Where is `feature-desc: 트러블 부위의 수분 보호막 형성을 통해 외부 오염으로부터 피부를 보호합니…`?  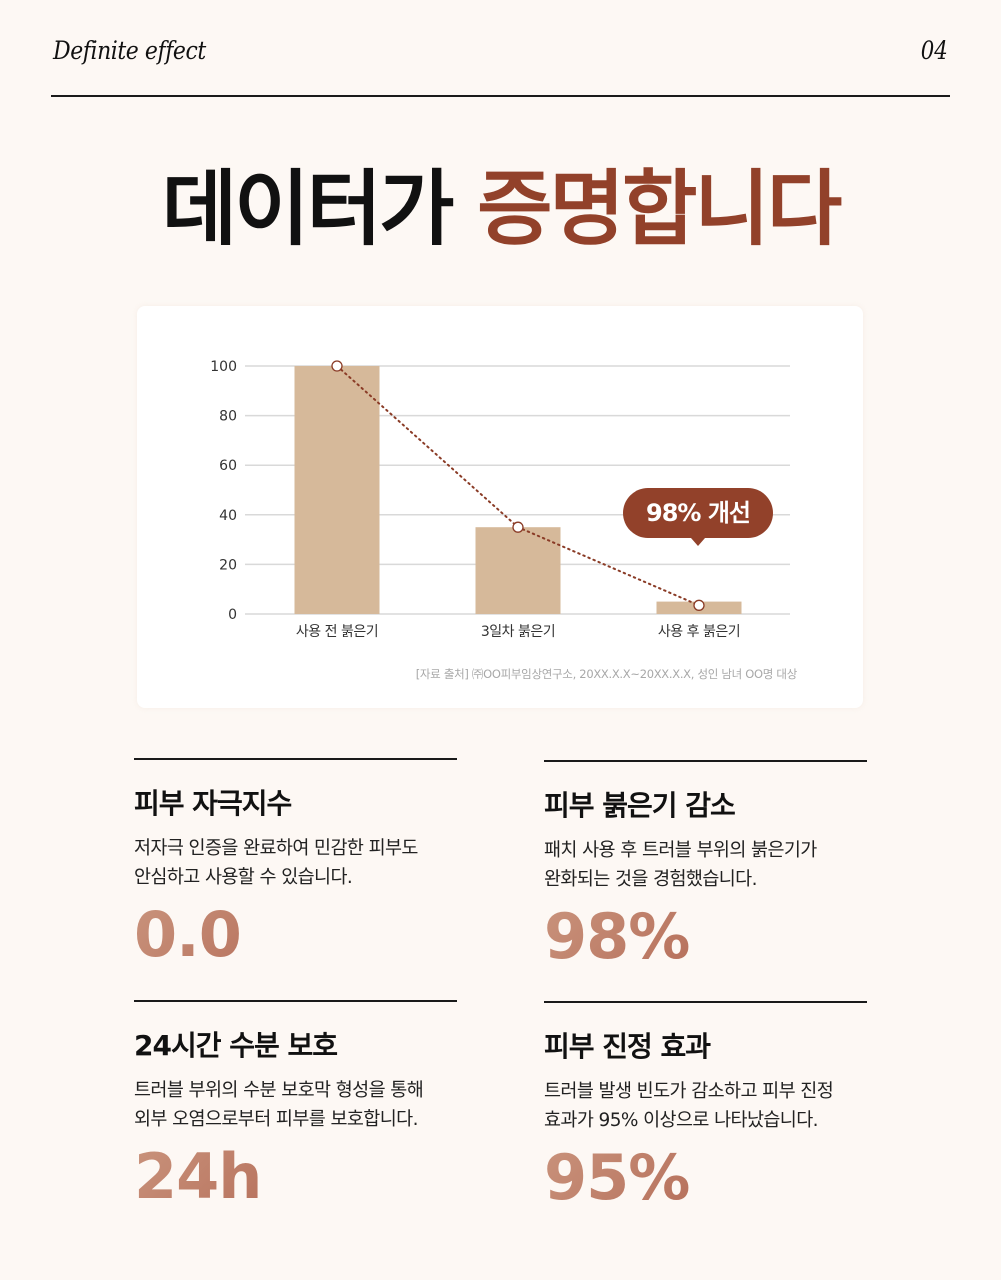 feature-desc: 트러블 부위의 수분 보호막 형성을 통해 외부 오염으로부터 피부를 보호합니… is located at coordinates (295, 1105).